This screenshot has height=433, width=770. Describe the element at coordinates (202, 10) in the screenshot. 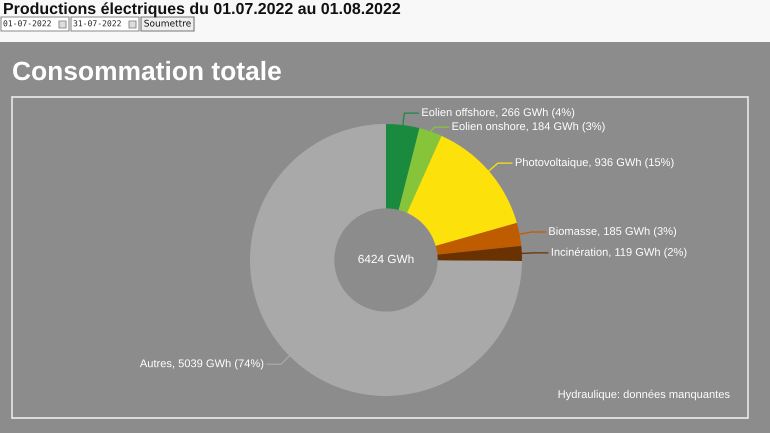

I see `chart-title: Productions électriques du 01.07.2022 au 01.08.2022` at that location.